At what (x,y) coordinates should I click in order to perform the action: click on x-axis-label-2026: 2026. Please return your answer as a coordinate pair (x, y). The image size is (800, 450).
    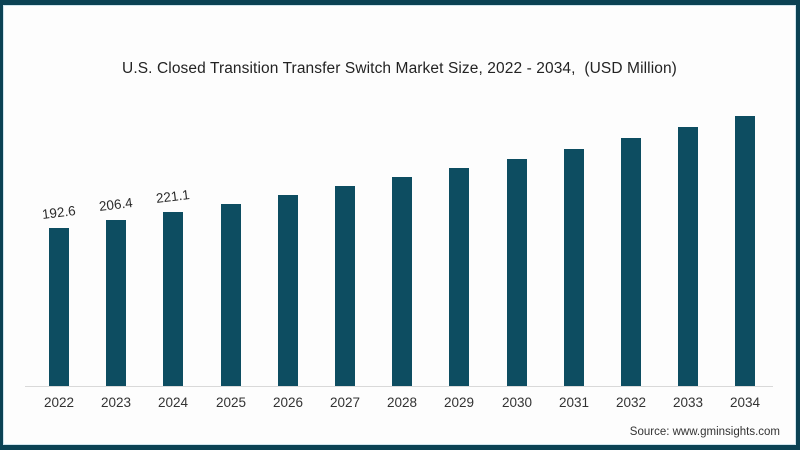
    Looking at the image, I should click on (288, 402).